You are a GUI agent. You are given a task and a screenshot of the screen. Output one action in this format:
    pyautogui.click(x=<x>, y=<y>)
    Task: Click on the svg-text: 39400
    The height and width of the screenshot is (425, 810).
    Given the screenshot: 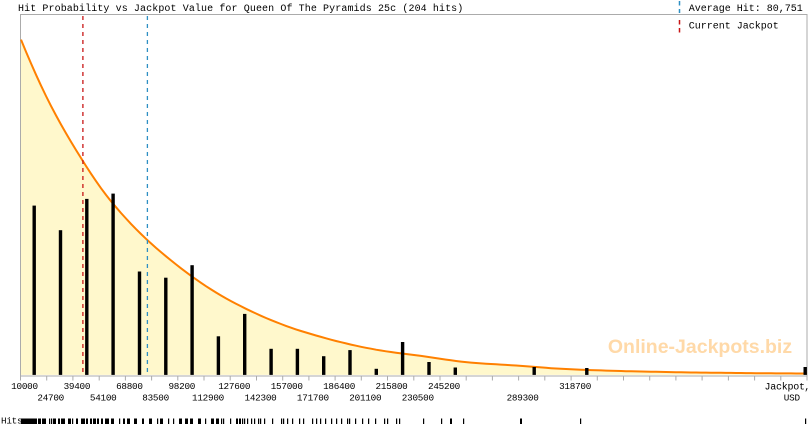 What is the action you would take?
    pyautogui.click(x=77, y=386)
    